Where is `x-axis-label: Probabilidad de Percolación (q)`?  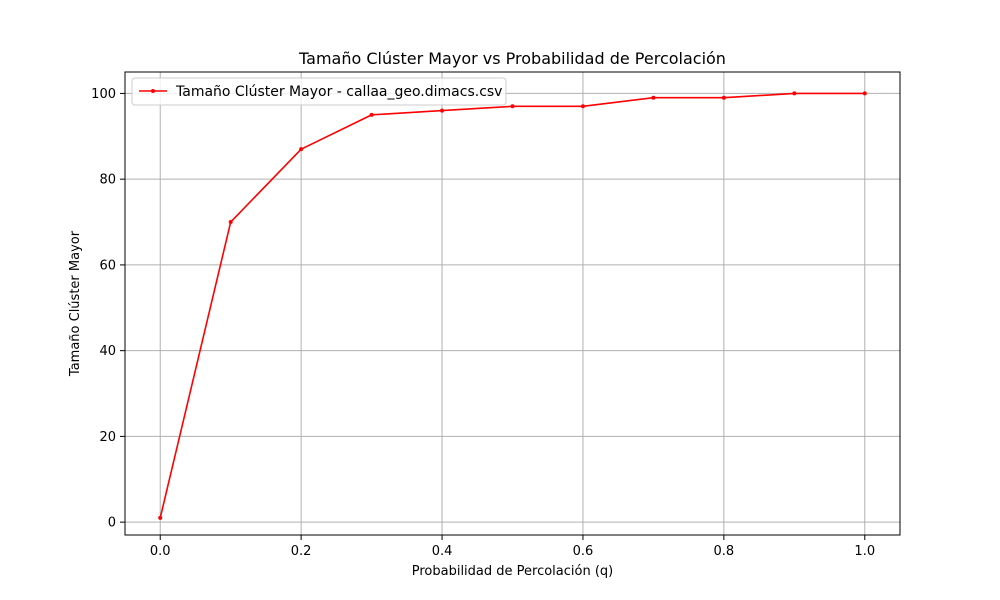 x-axis-label: Probabilidad de Percolación (q) is located at coordinates (513, 571).